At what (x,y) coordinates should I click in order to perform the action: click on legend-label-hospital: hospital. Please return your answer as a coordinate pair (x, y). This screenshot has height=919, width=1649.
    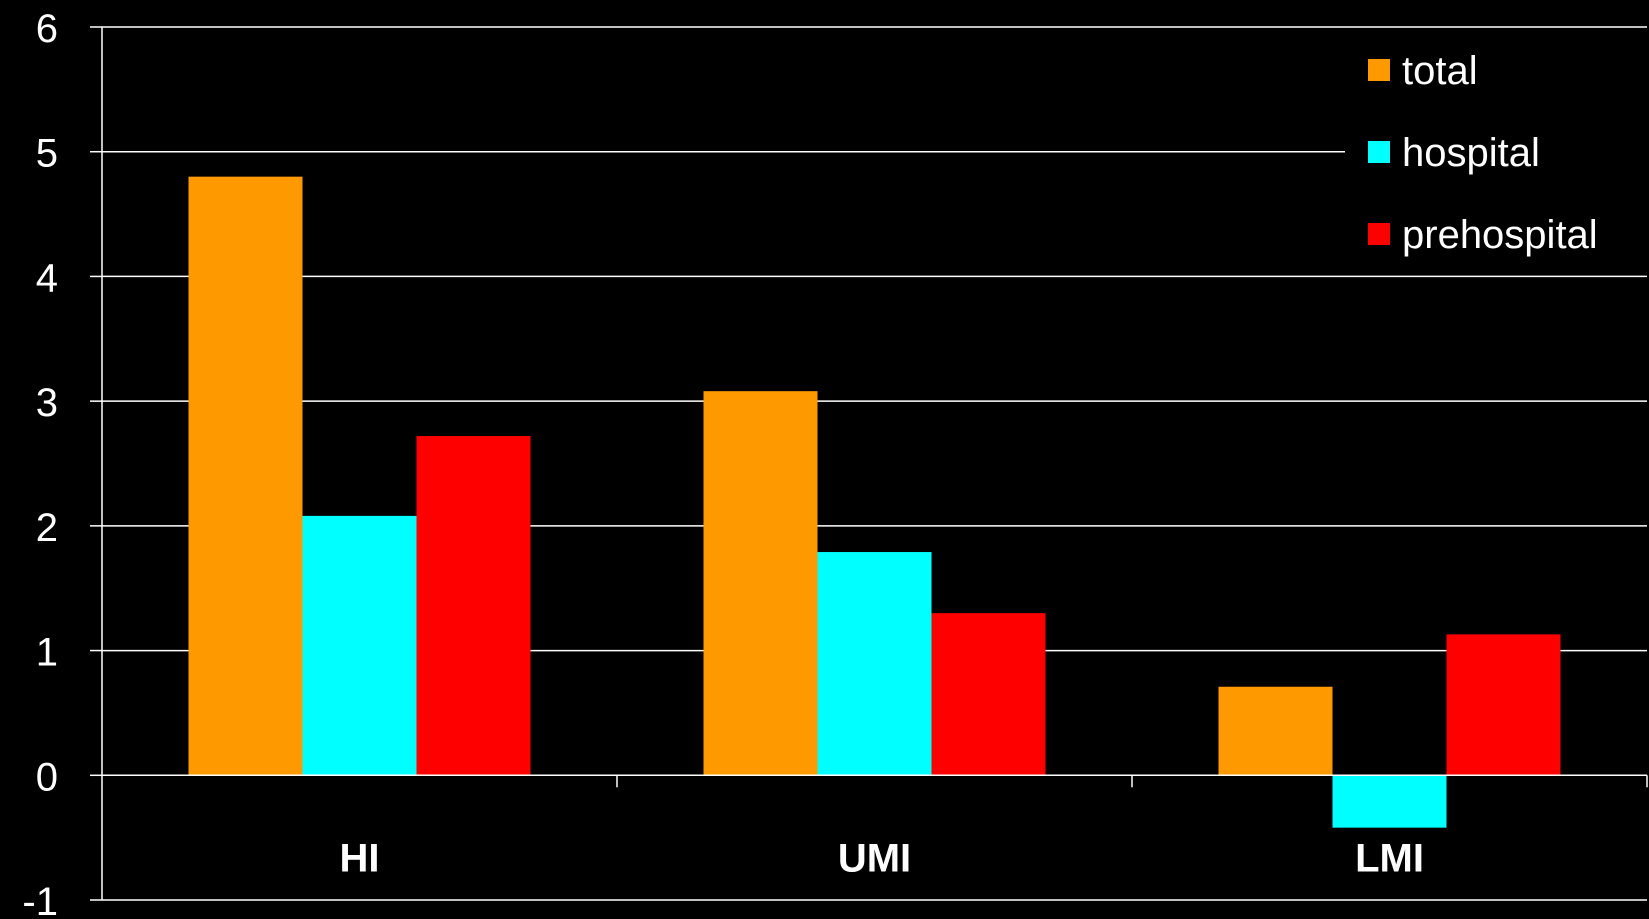
    Looking at the image, I should click on (1471, 153).